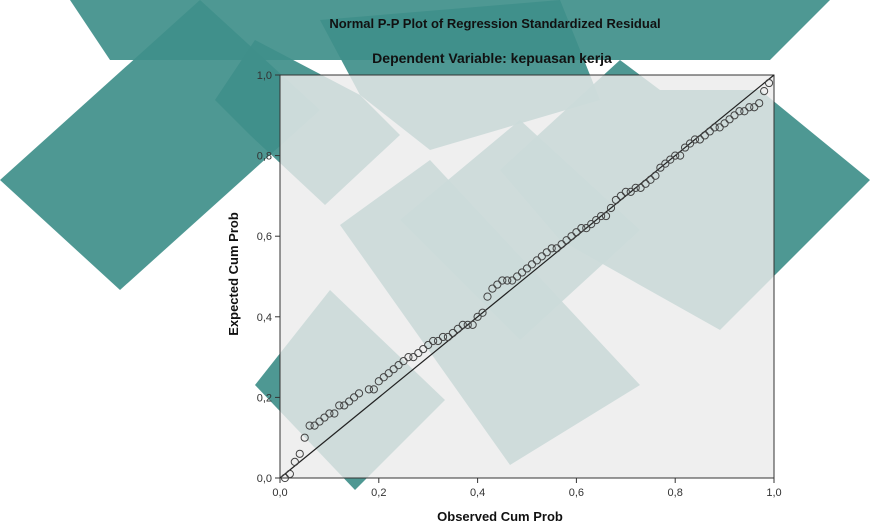 The image size is (877, 528). I want to click on x-axis-ticks: 0,0 0,2 0,4 0,6 0,8 1,0, so click(527, 488).